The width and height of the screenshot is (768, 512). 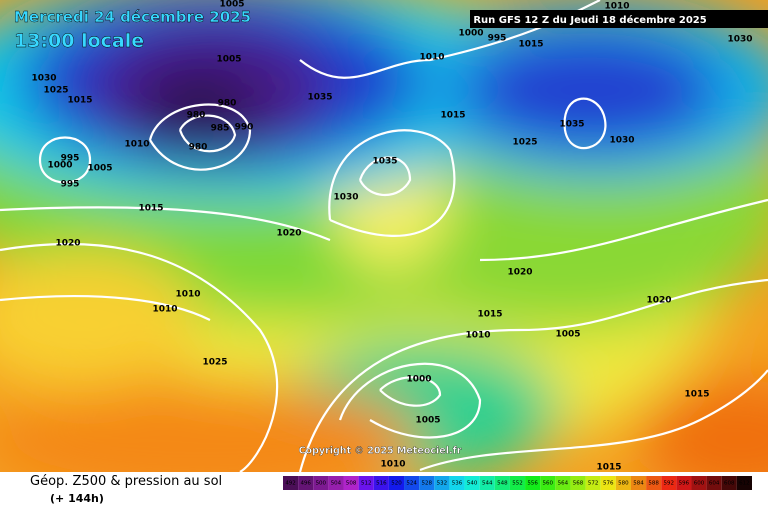 I want to click on colorbar-label: 556, so click(x=532, y=484).